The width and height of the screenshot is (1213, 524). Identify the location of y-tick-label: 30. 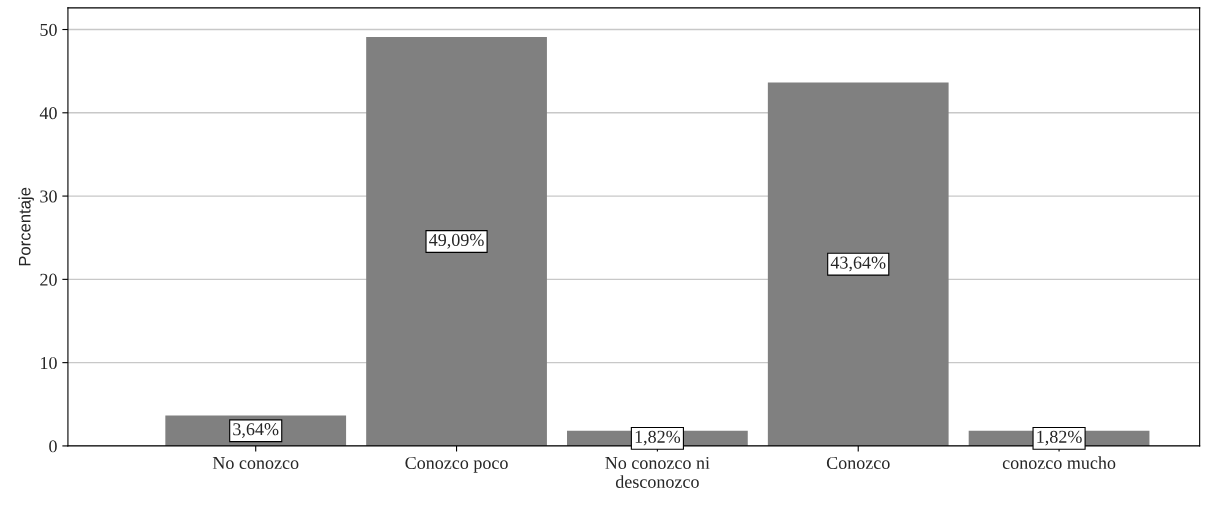
(48, 196).